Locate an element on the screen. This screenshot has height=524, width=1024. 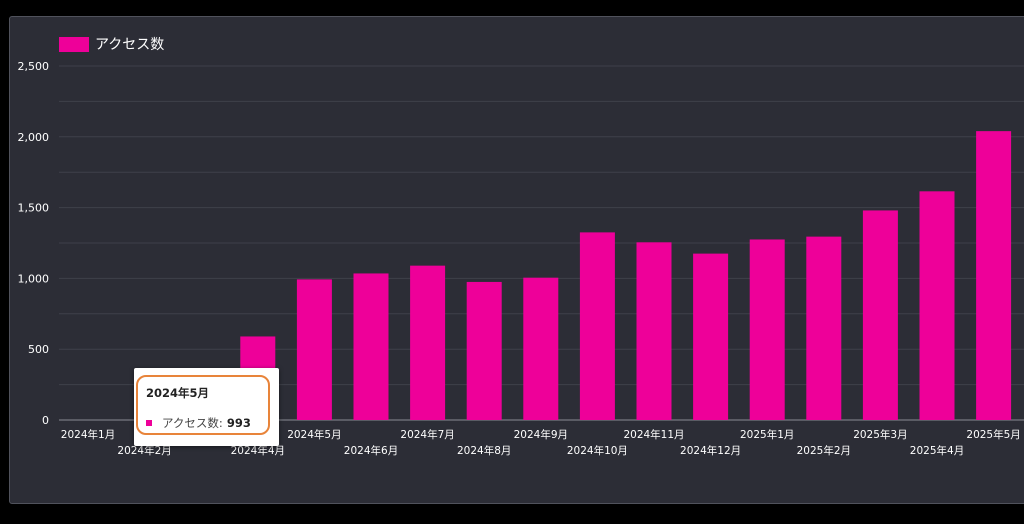
legend-label: アクセス数 is located at coordinates (130, 45).